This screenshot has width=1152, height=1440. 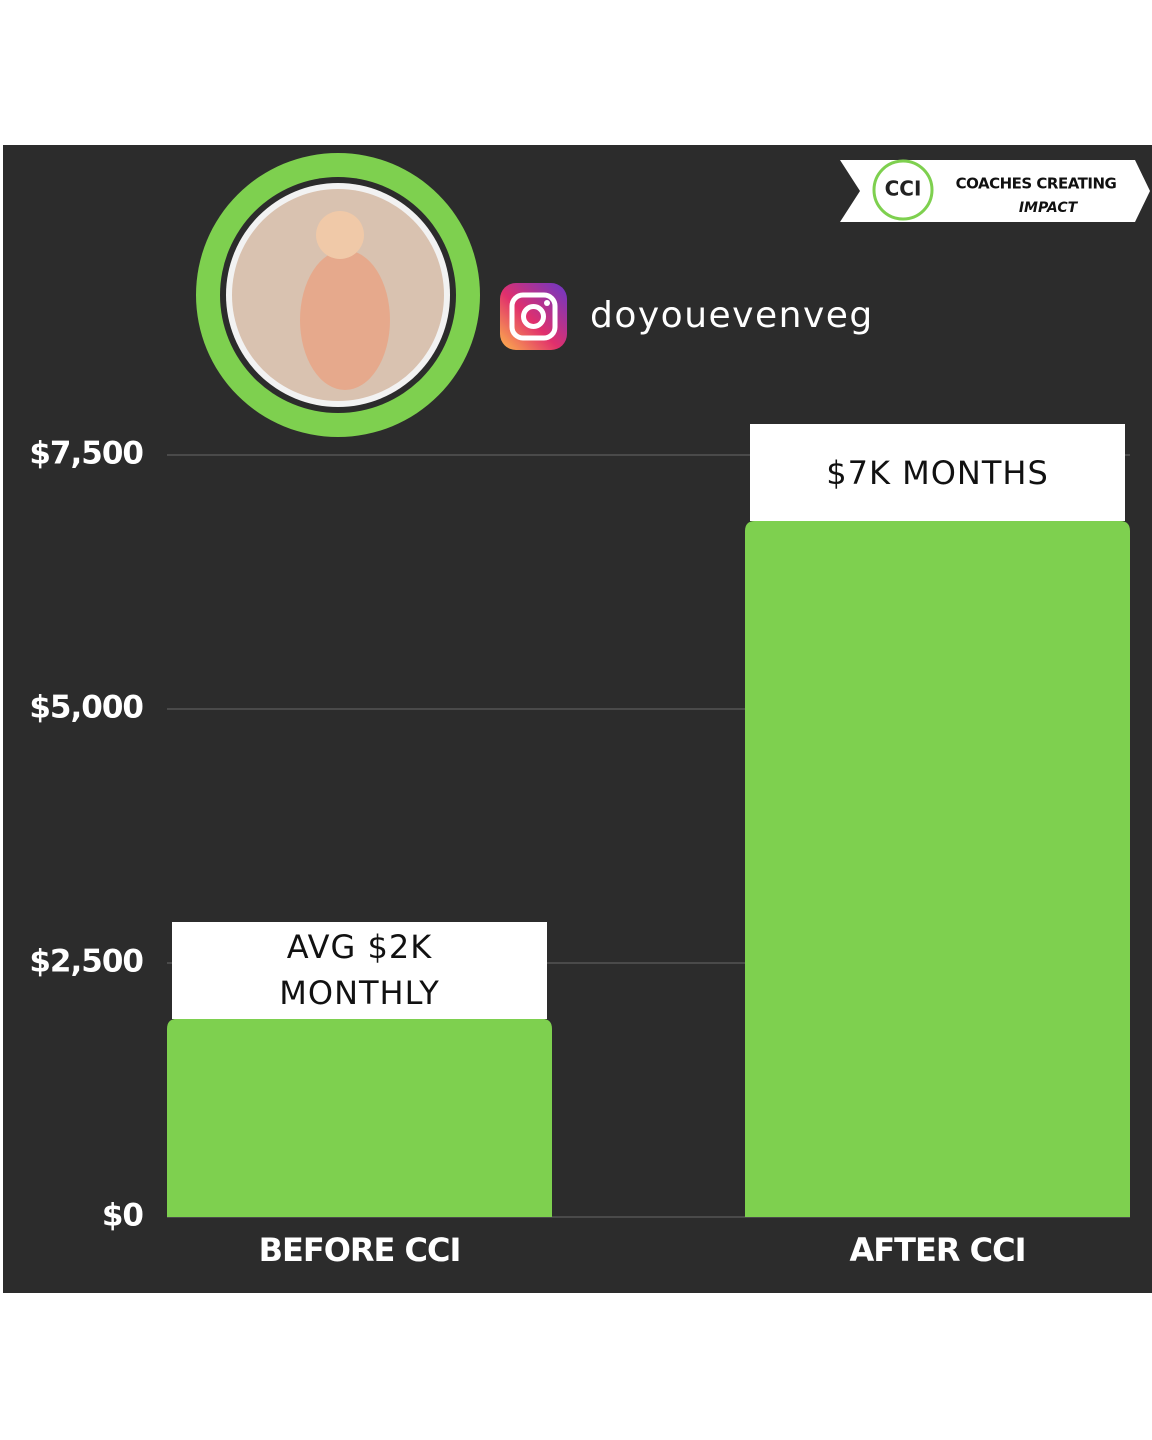 I want to click on logo-circle, so click(x=903, y=190).